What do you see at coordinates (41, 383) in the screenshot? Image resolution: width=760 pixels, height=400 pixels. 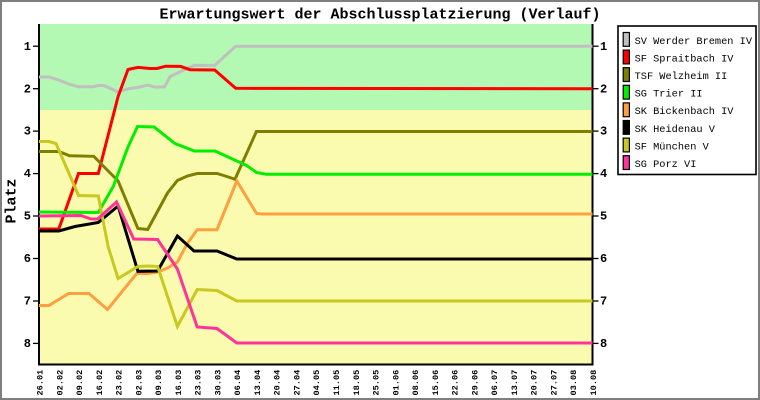 I see `svg-text: 26.01` at bounding box center [41, 383].